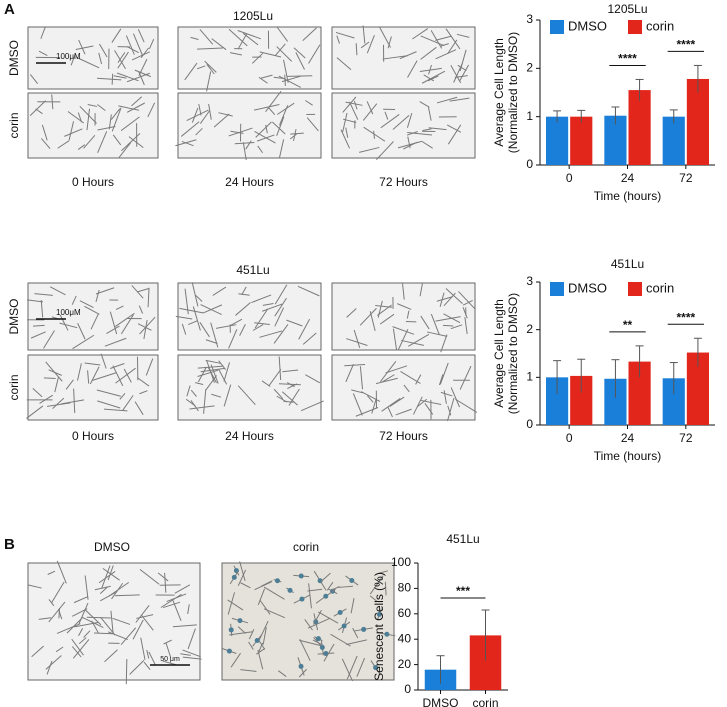 The width and height of the screenshot is (727, 707). What do you see at coordinates (627, 264) in the screenshot?
I see `chart-title: 451Lu` at bounding box center [627, 264].